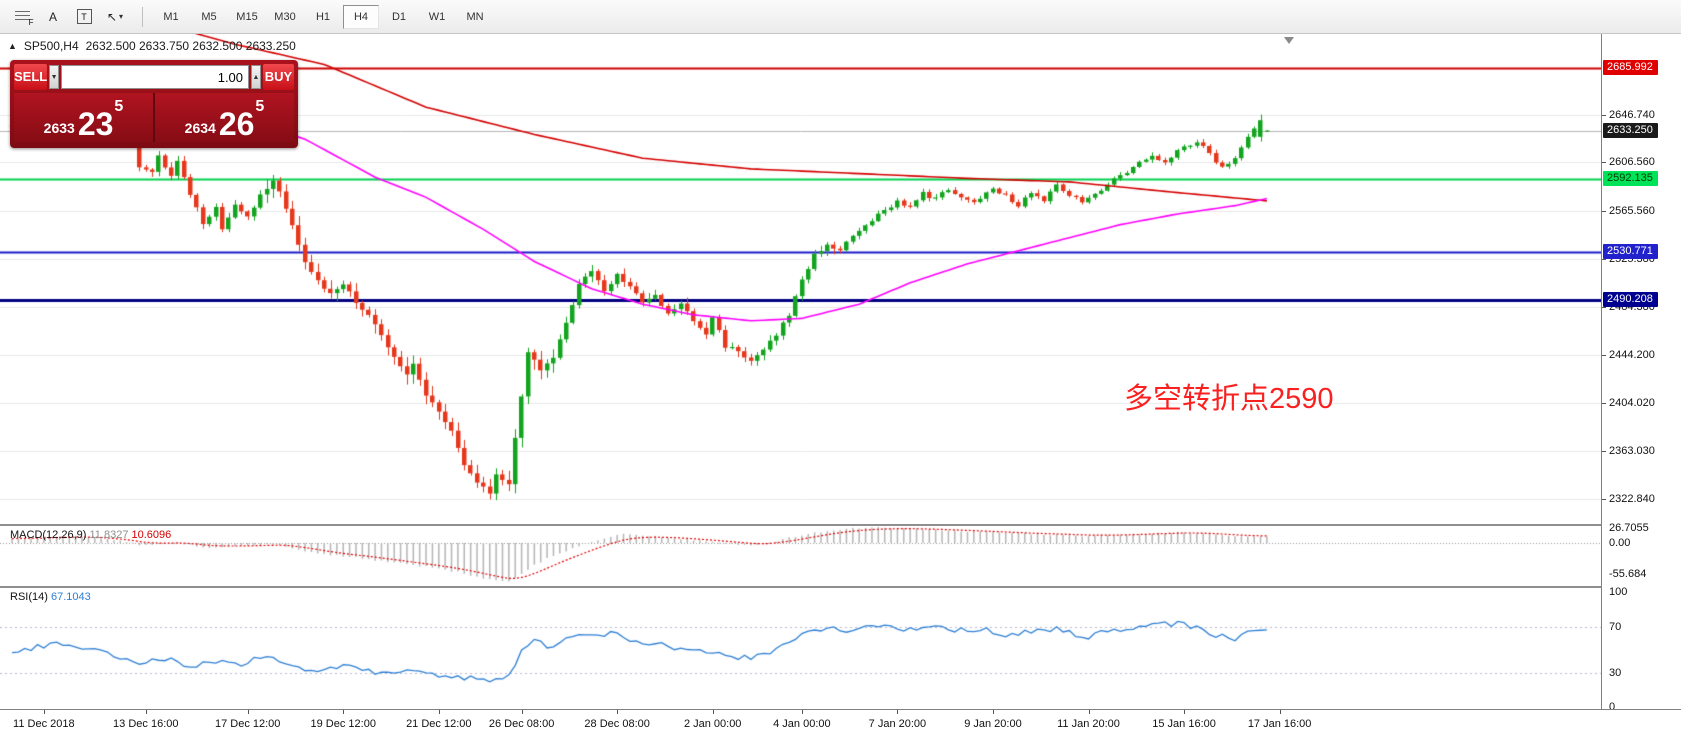 Image resolution: width=1681 pixels, height=734 pixels. Describe the element at coordinates (285, 16) in the screenshot. I see `timeframe-m30: M30` at that location.